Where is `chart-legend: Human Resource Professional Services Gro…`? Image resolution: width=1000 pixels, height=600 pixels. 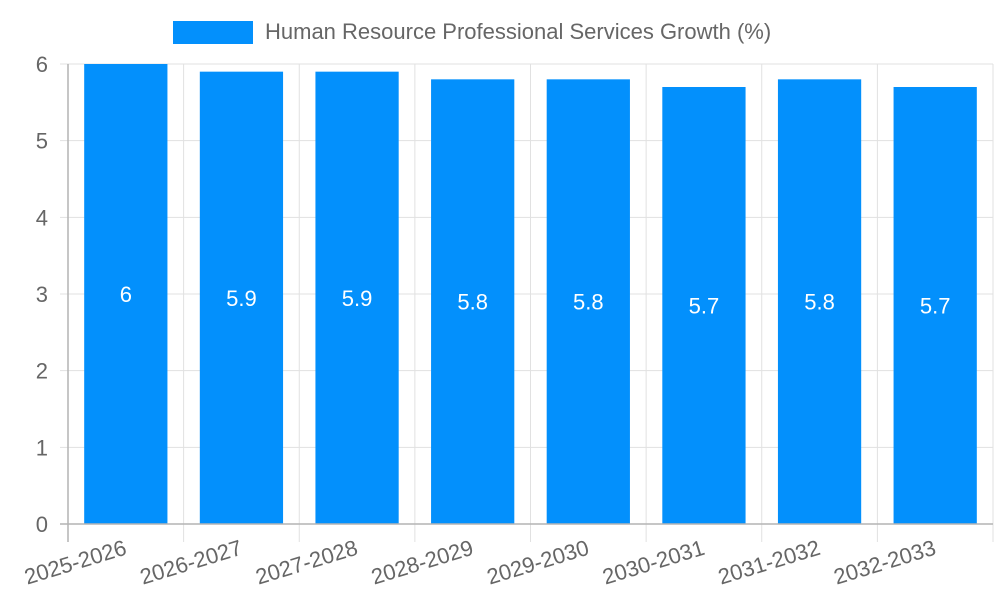
chart-legend: Human Resource Professional Services Gro… is located at coordinates (472, 32).